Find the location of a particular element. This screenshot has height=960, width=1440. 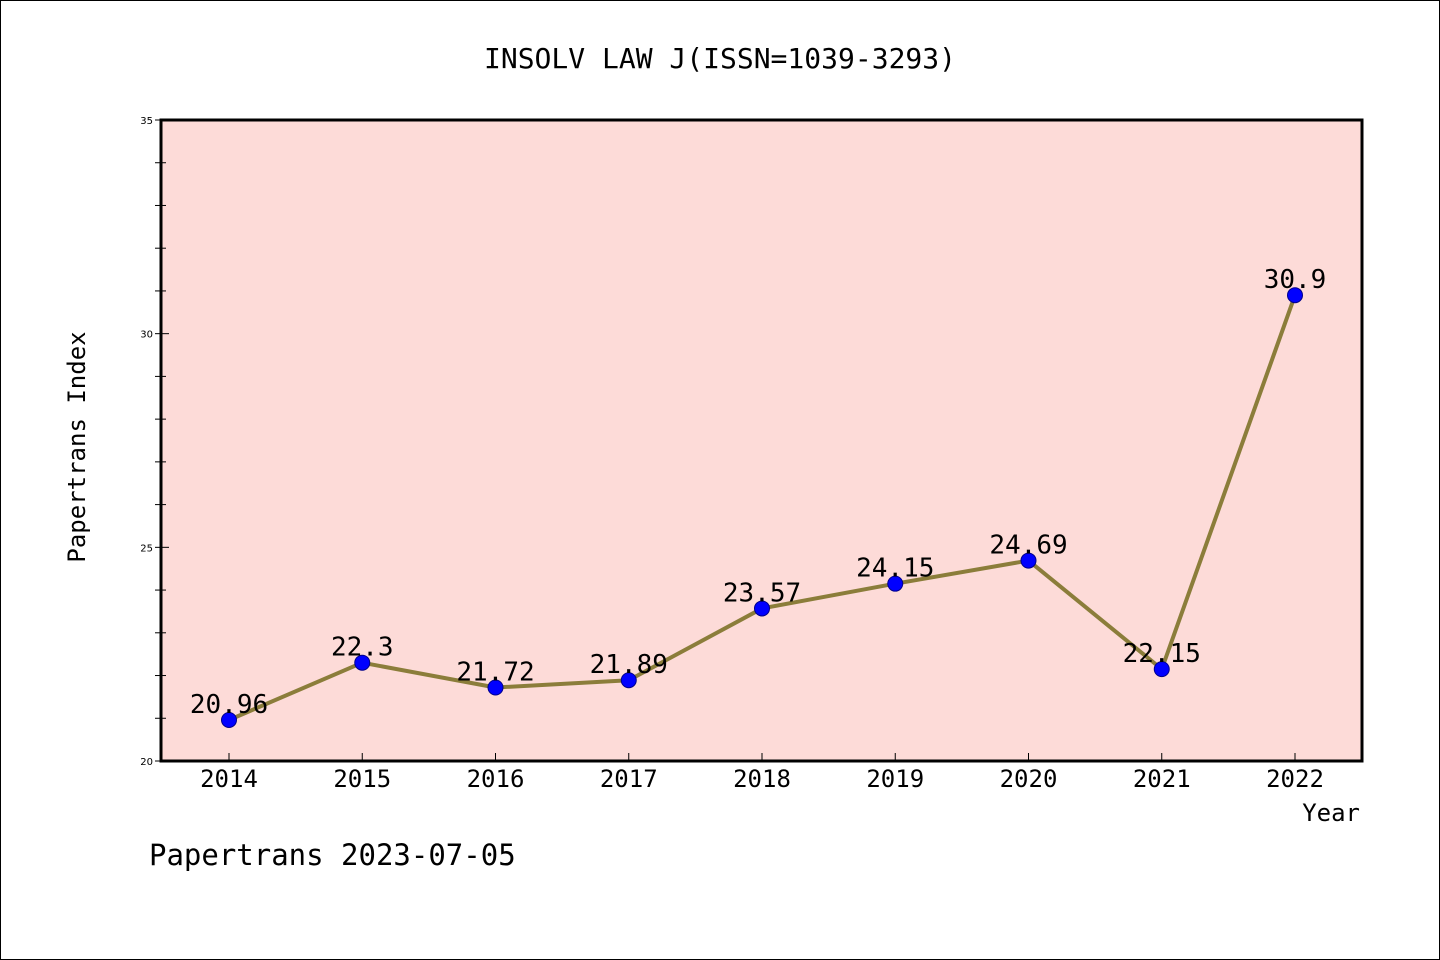

x-tick-label: 2015 is located at coordinates (362, 779).